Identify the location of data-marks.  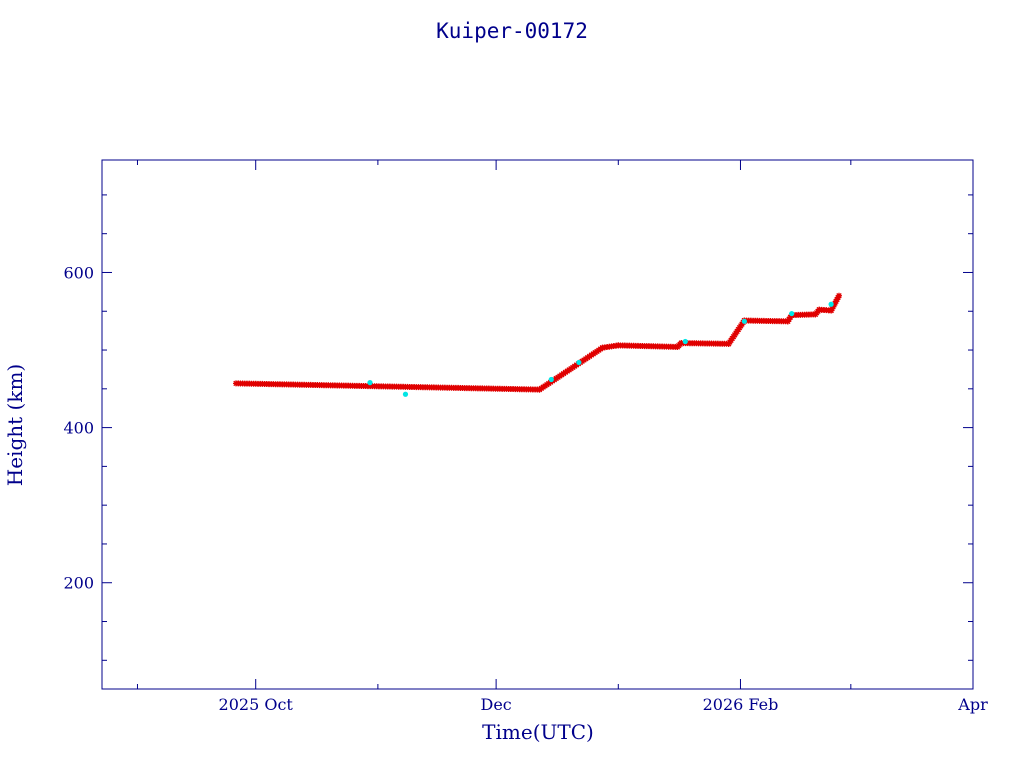
(537, 344).